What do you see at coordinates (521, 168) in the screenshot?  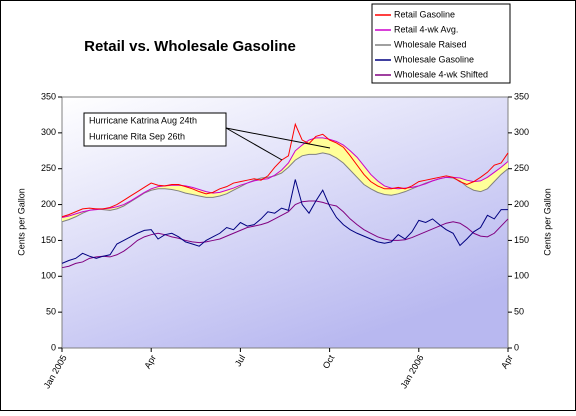 I see `y2-tick-label: 250` at bounding box center [521, 168].